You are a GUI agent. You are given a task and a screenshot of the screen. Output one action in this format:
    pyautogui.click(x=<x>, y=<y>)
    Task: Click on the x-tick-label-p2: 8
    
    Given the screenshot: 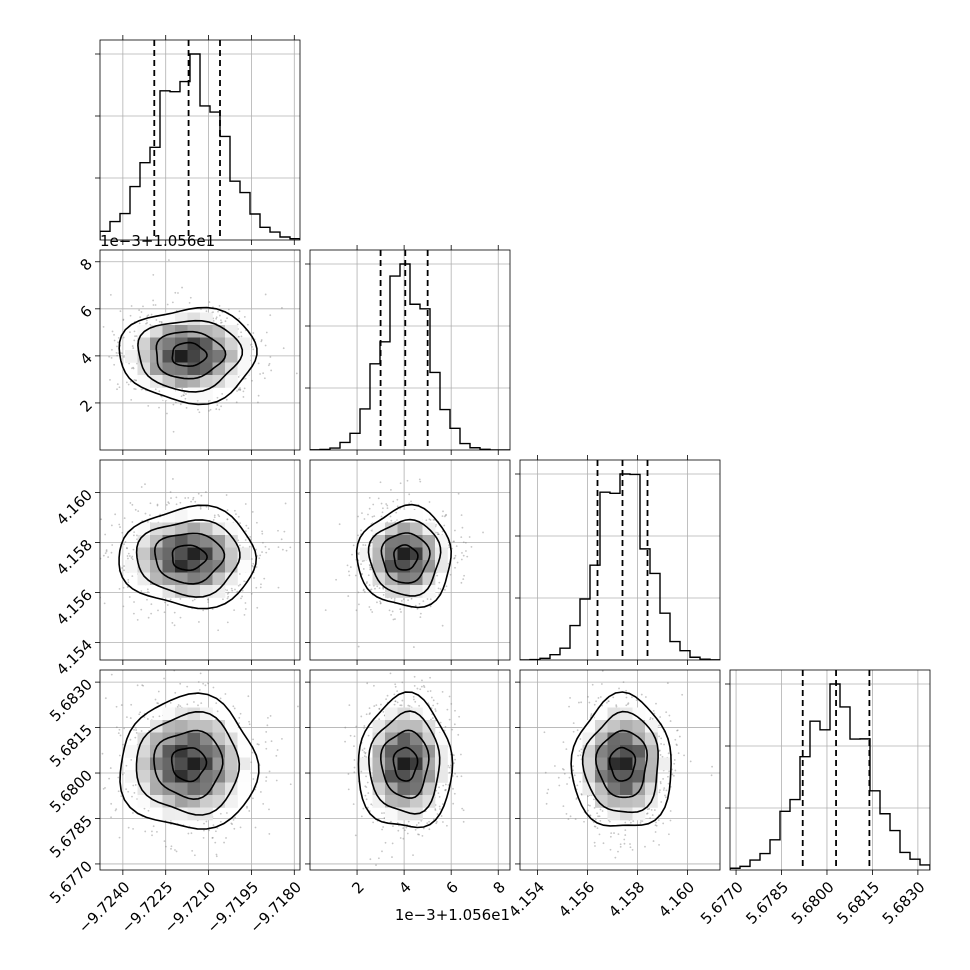 What is the action you would take?
    pyautogui.click(x=499, y=887)
    